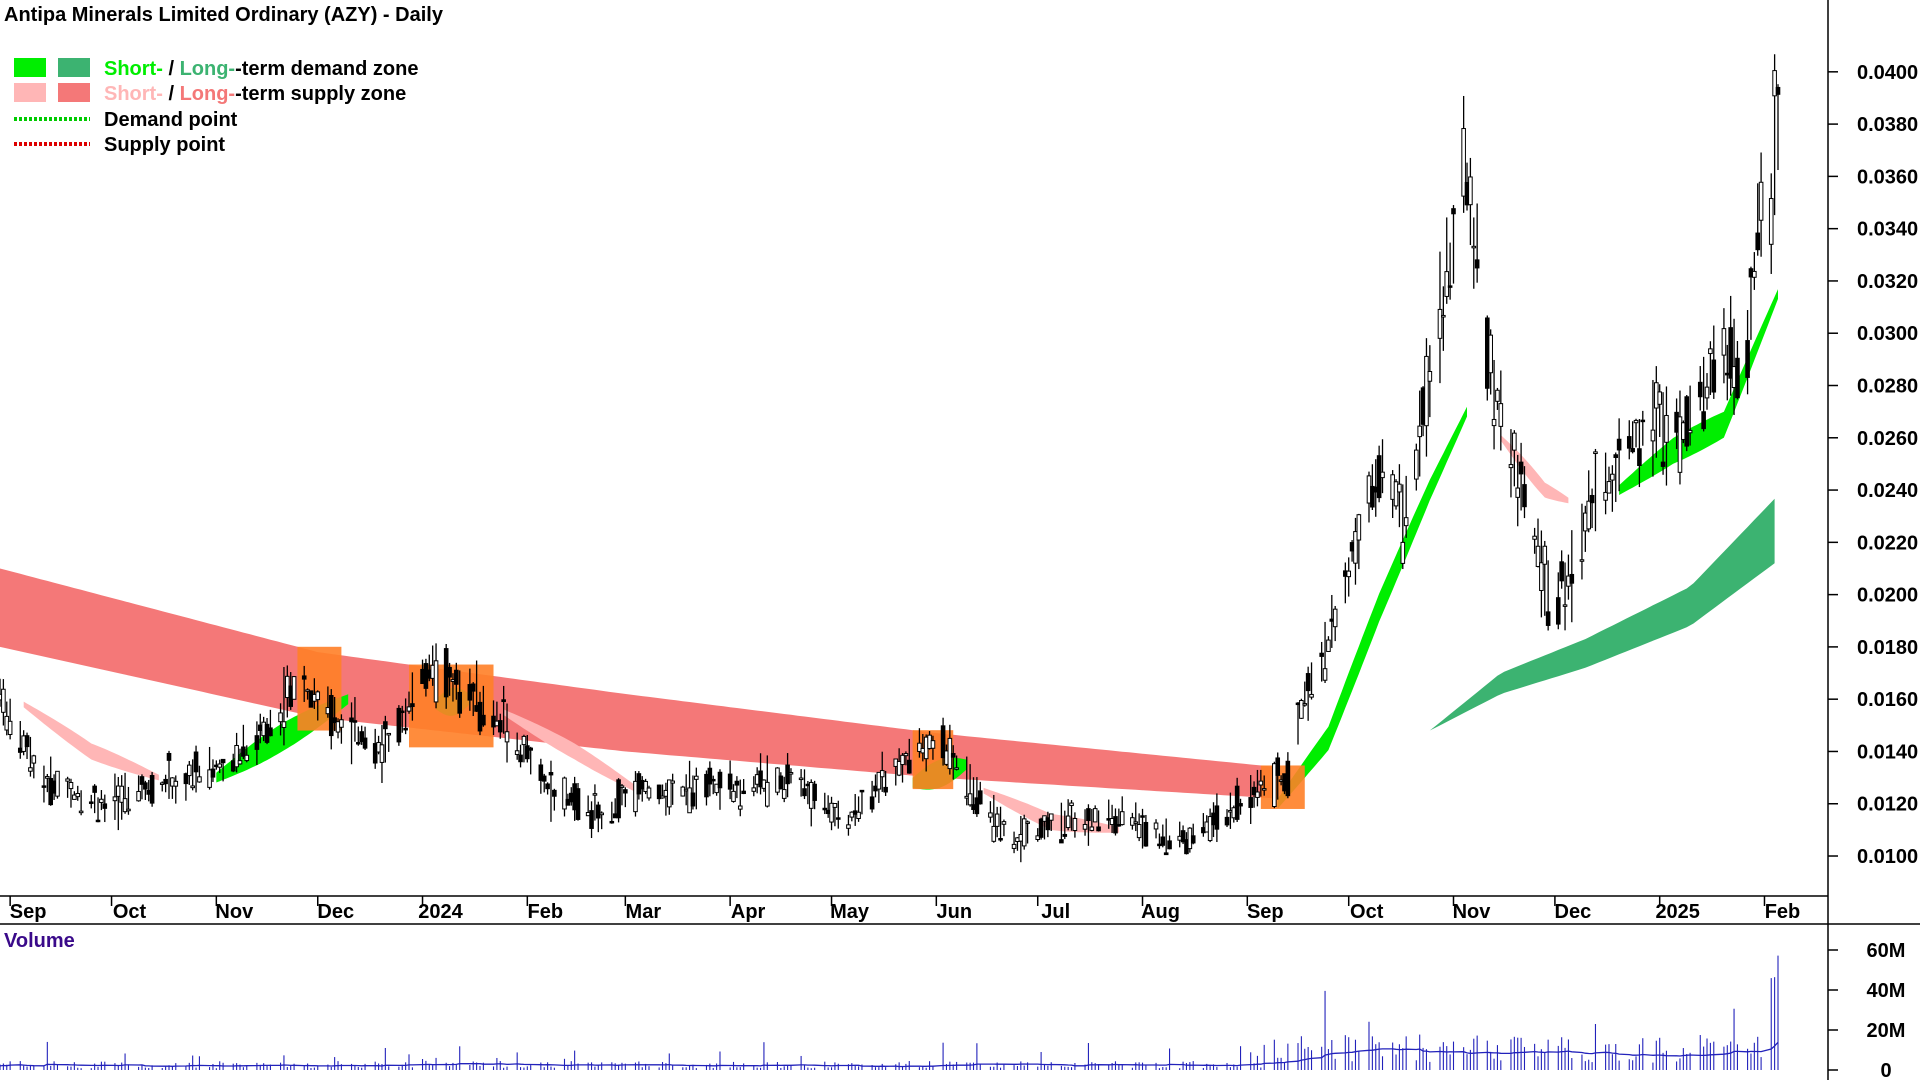  I want to click on price-tick-label: 0.0300, so click(1887, 334).